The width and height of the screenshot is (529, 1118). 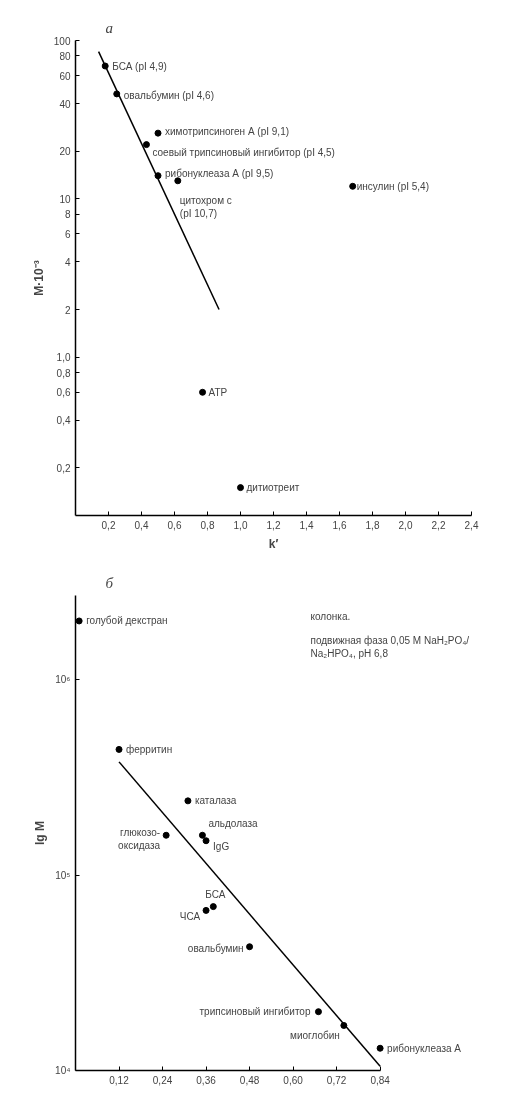 What do you see at coordinates (471, 525) in the screenshot?
I see `x-tick-label: 2,4` at bounding box center [471, 525].